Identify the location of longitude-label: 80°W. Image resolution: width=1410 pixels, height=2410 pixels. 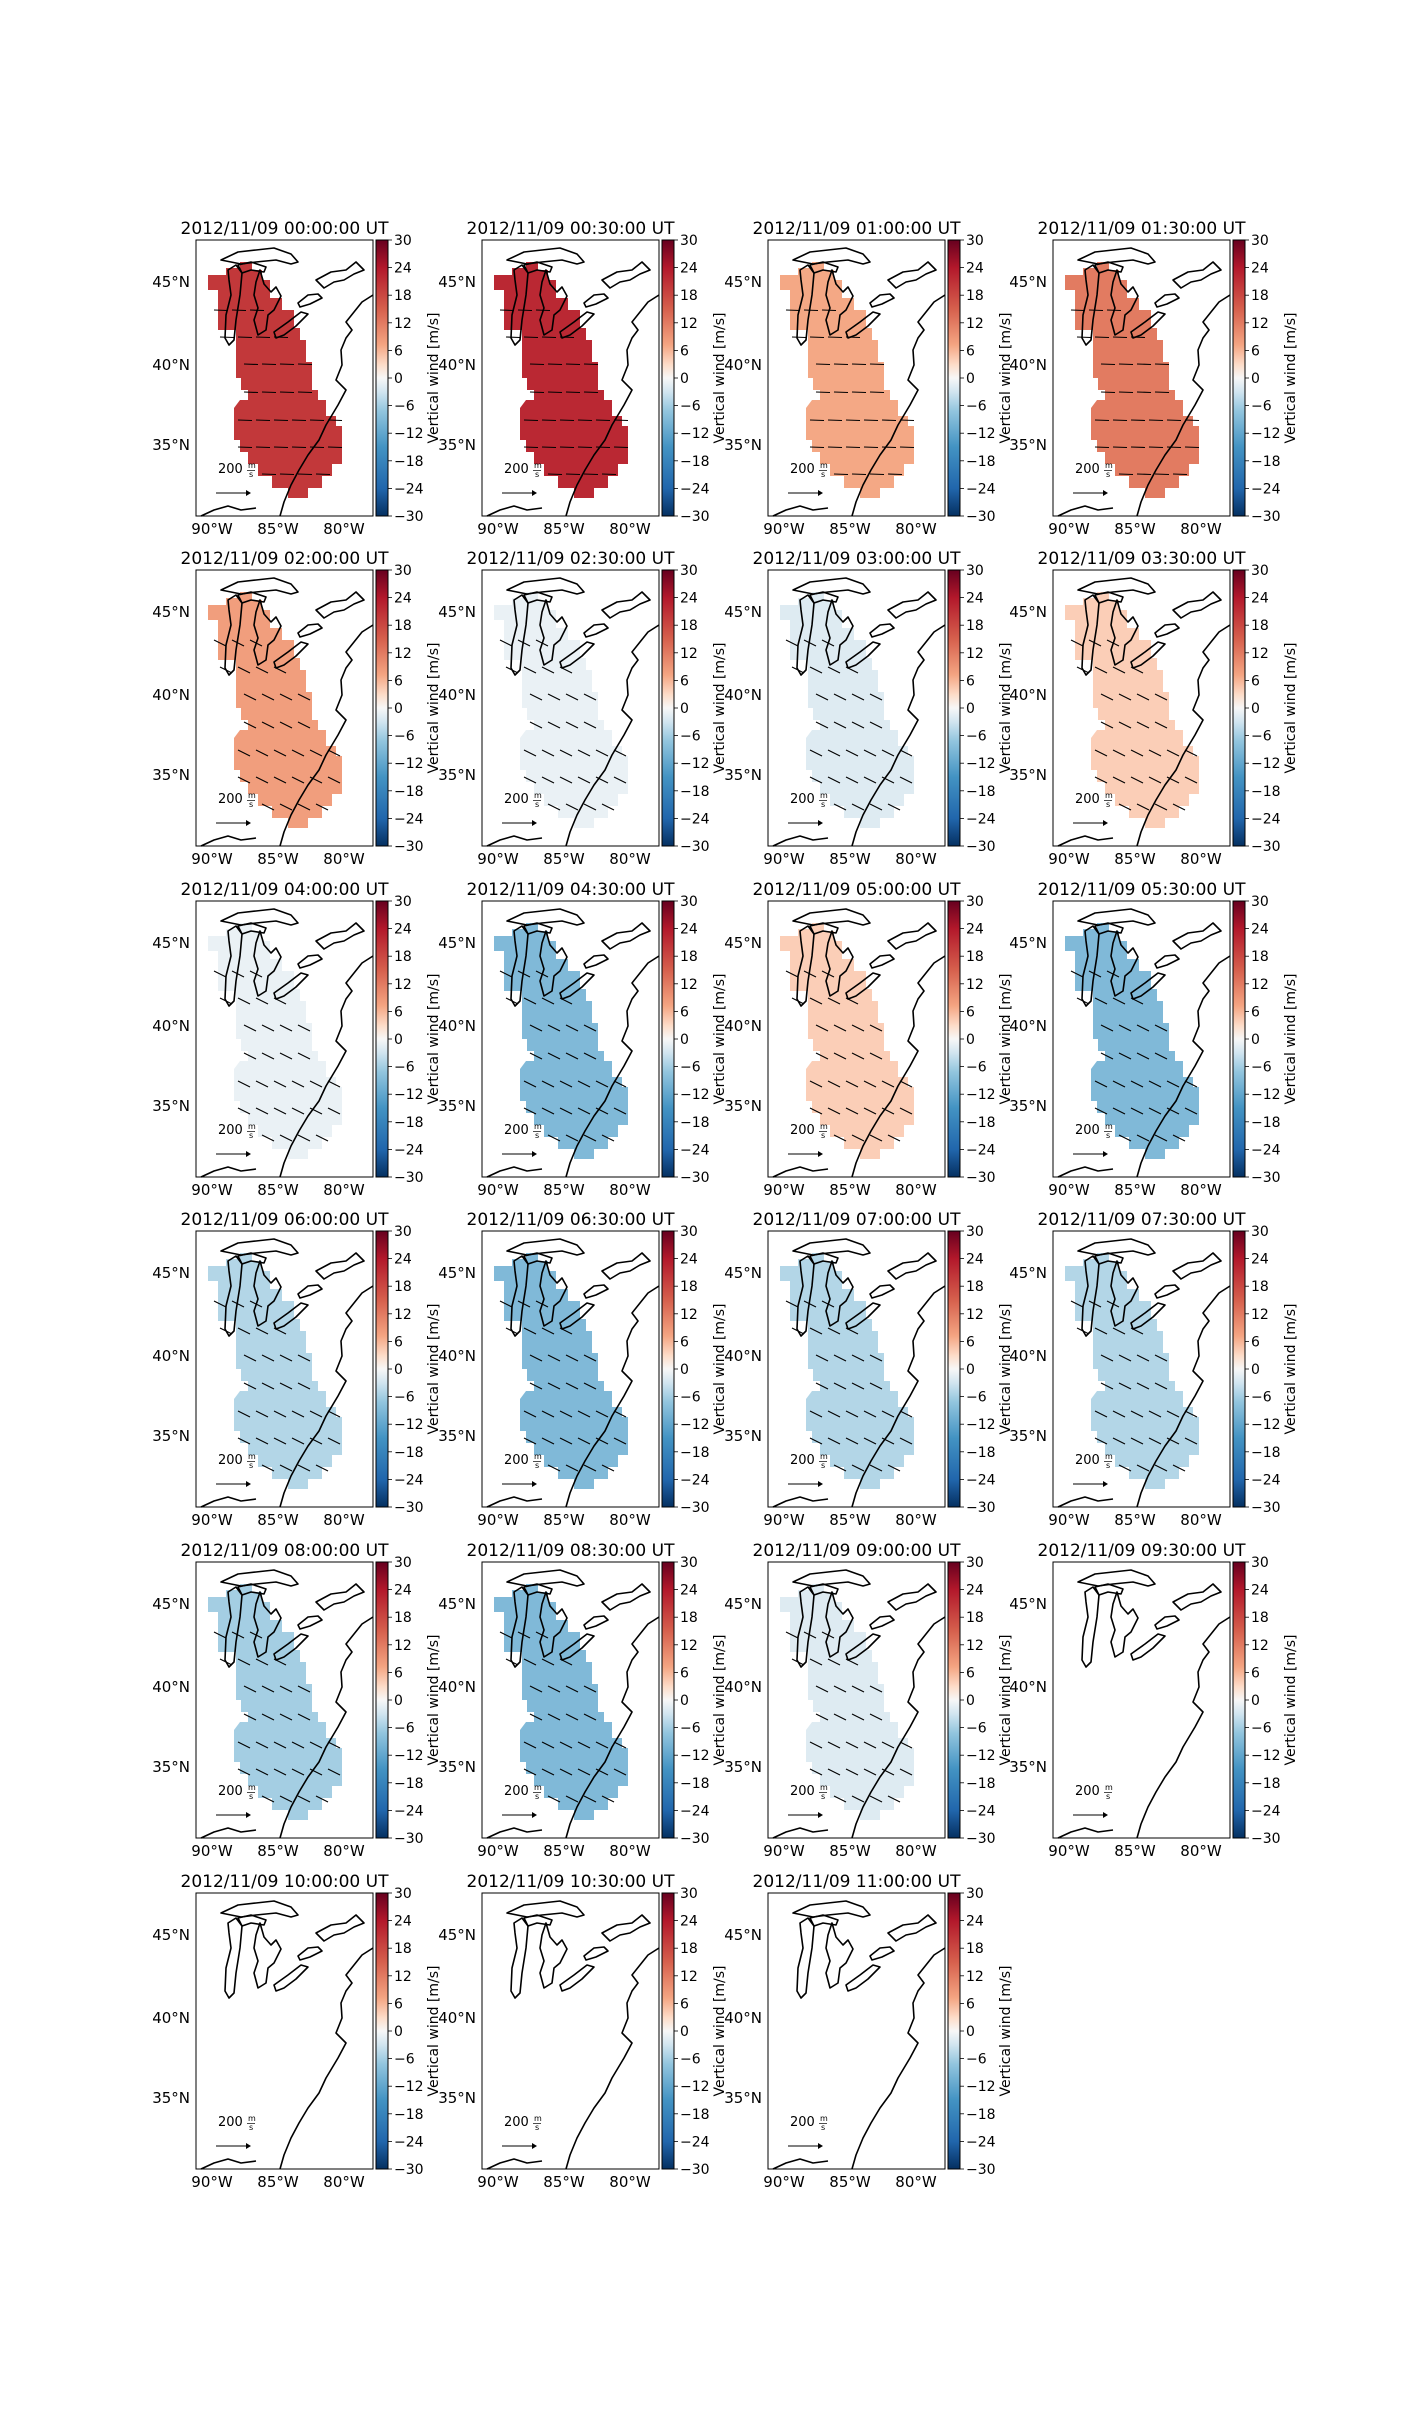
(630, 1520).